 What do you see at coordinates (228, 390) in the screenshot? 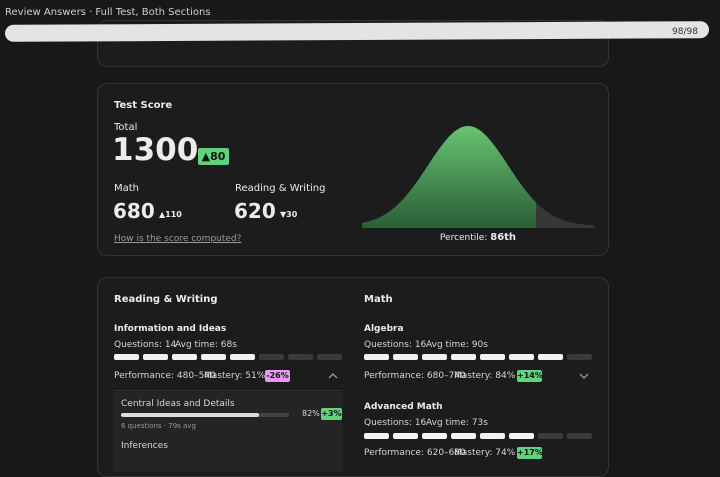
I see `divider` at bounding box center [228, 390].